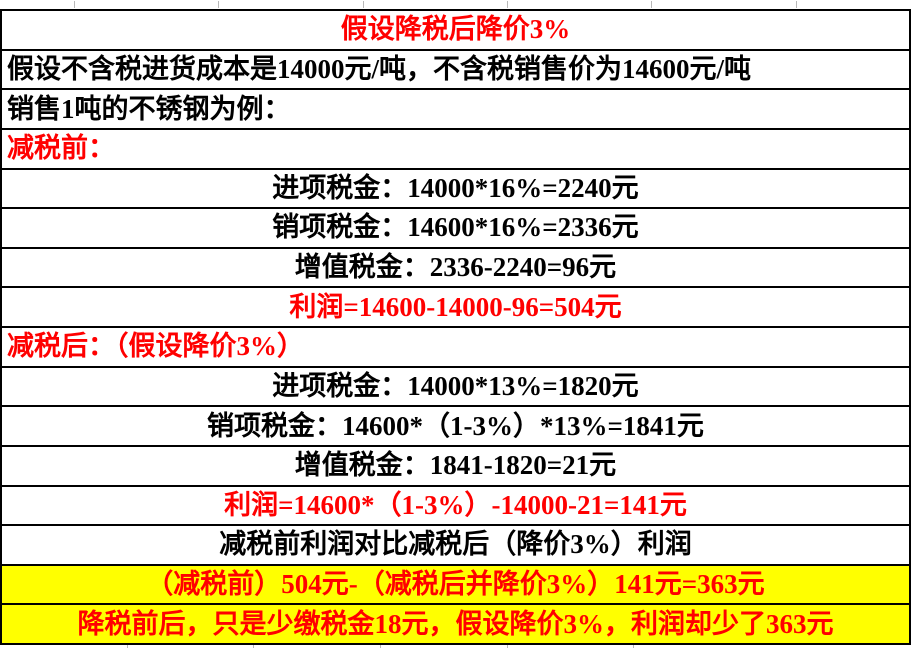 This screenshot has height=648, width=911. Describe the element at coordinates (455, 425) in the screenshot. I see `row-after-output-tax: 销项税金：14600*（1-3%）*13%=1841元` at that location.